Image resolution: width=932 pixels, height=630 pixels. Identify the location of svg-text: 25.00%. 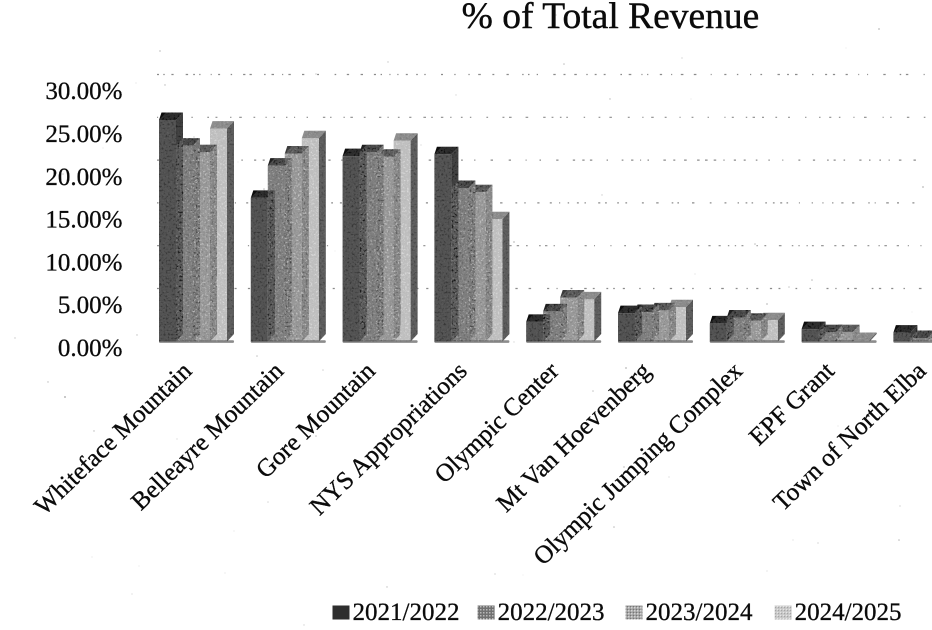
(83, 134).